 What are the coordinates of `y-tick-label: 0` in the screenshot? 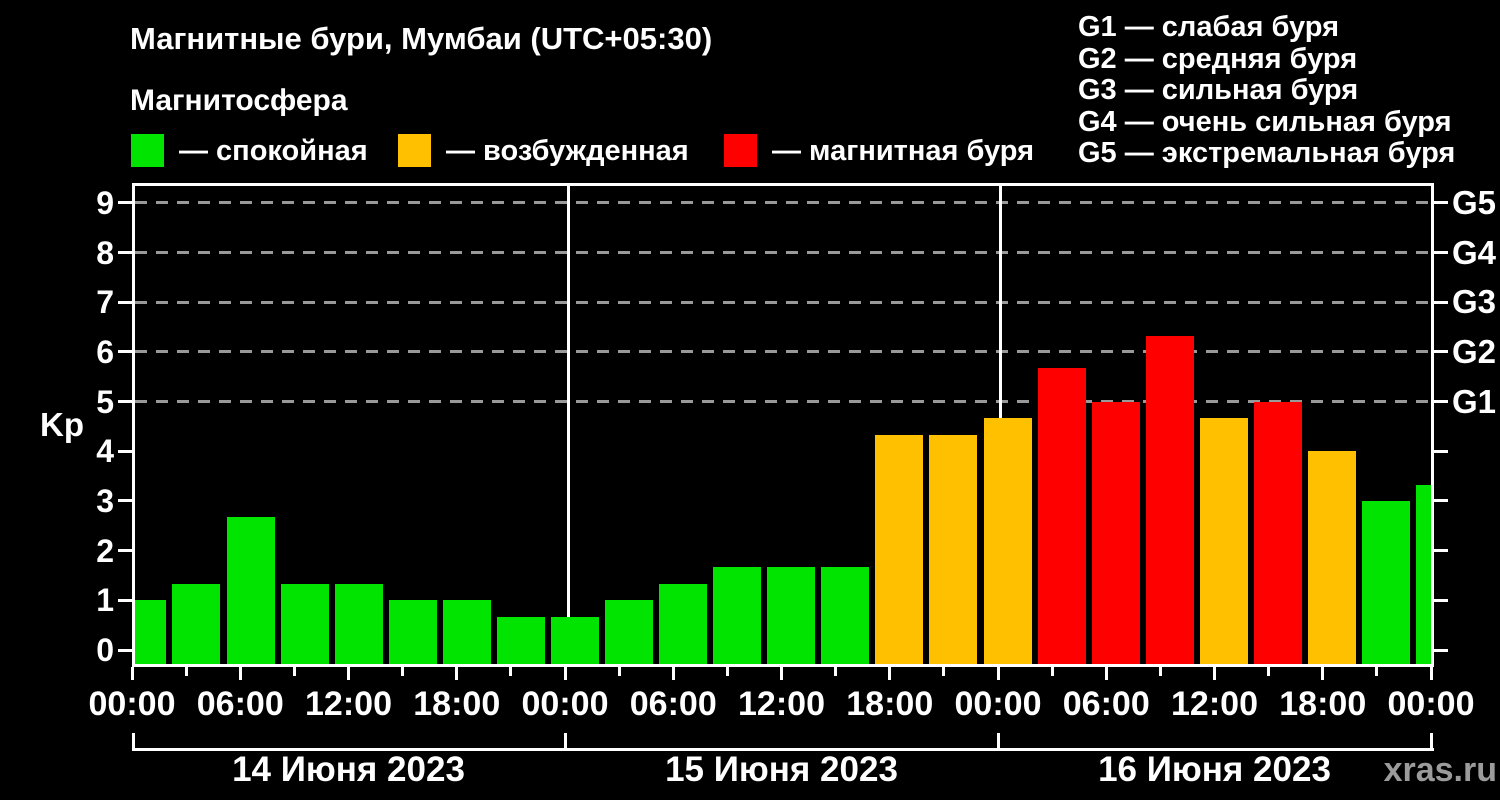 It's located at (105, 650).